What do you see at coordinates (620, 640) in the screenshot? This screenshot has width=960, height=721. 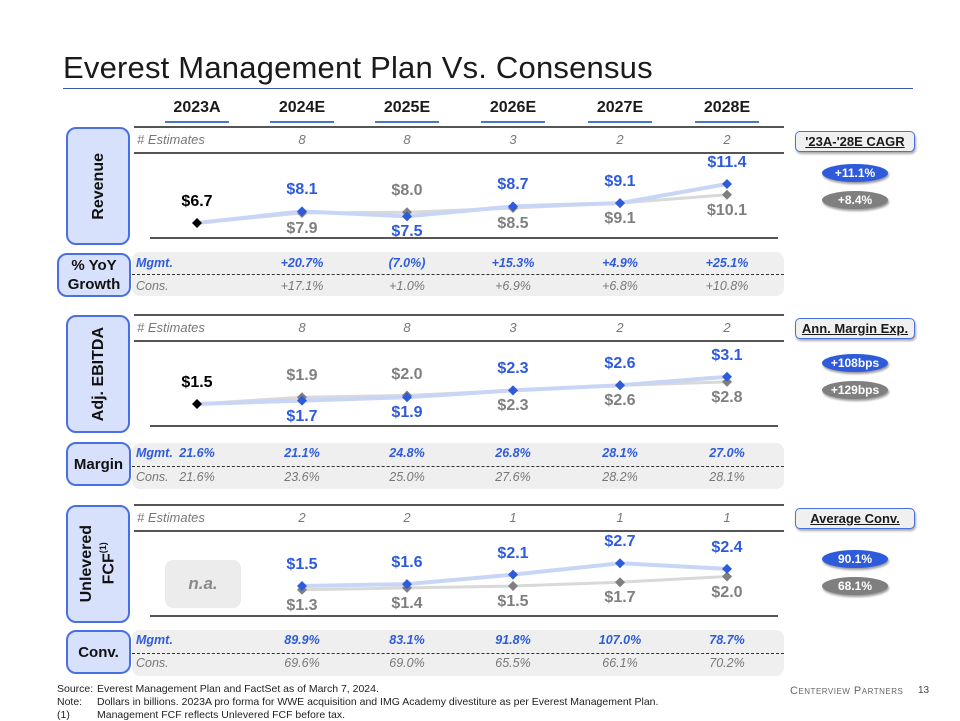 I see `mgmt-value: 107.0%` at bounding box center [620, 640].